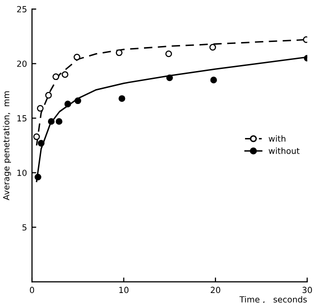 The height and width of the screenshot is (303, 320). What do you see at coordinates (6, 145) in the screenshot?
I see `y-axis-title: Average penetration, mm` at bounding box center [6, 145].